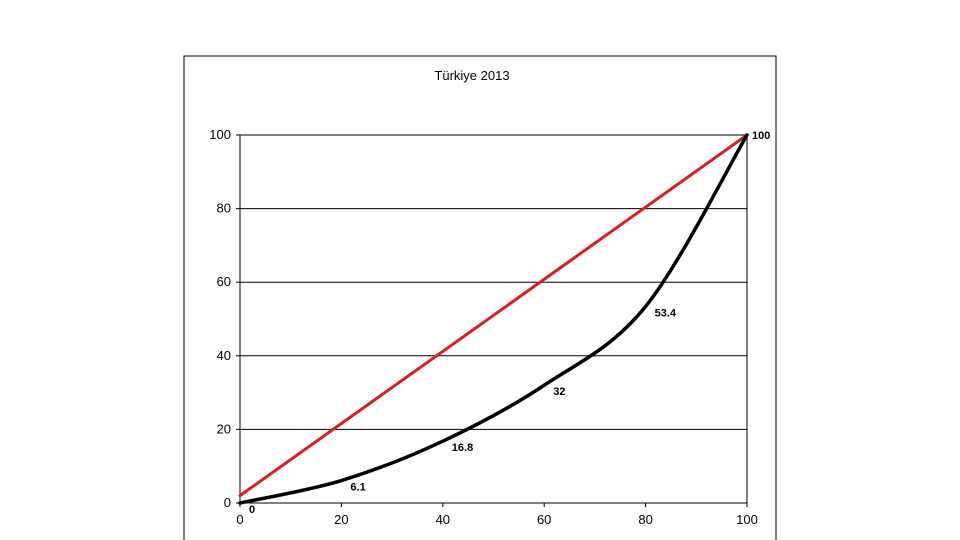 The width and height of the screenshot is (960, 540). Describe the element at coordinates (544, 519) in the screenshot. I see `x-tick-label-60: 60` at that location.